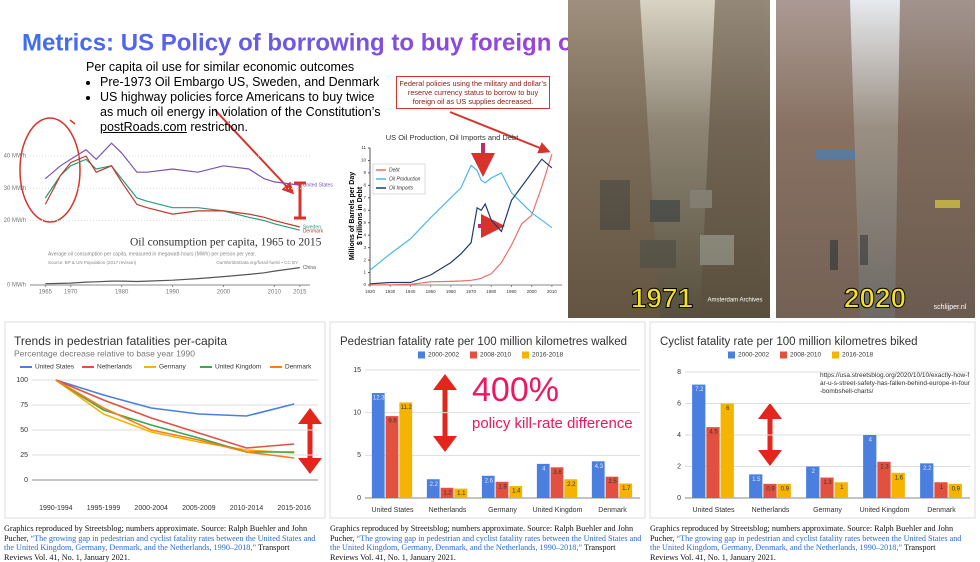 This screenshot has height=562, width=980. What do you see at coordinates (390, 291) in the screenshot?
I see `x-tick-label: 1930` at bounding box center [390, 291].